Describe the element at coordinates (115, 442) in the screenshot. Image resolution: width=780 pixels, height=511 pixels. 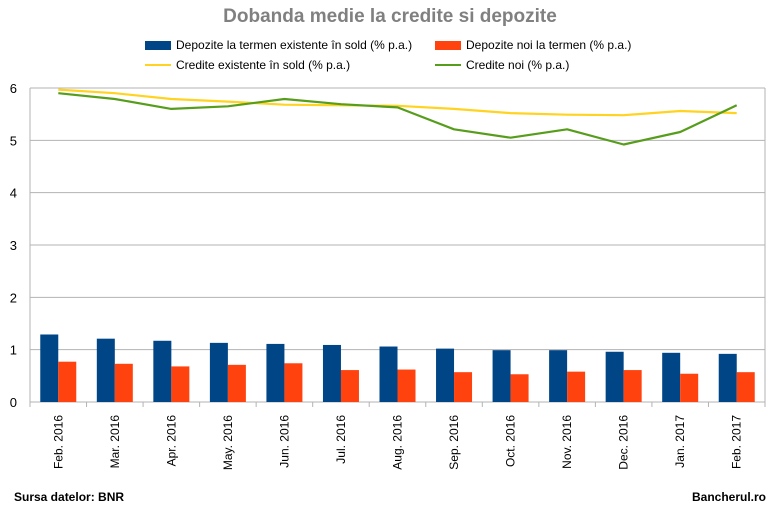
I see `x-tick-label: Mar. 2016` at that location.